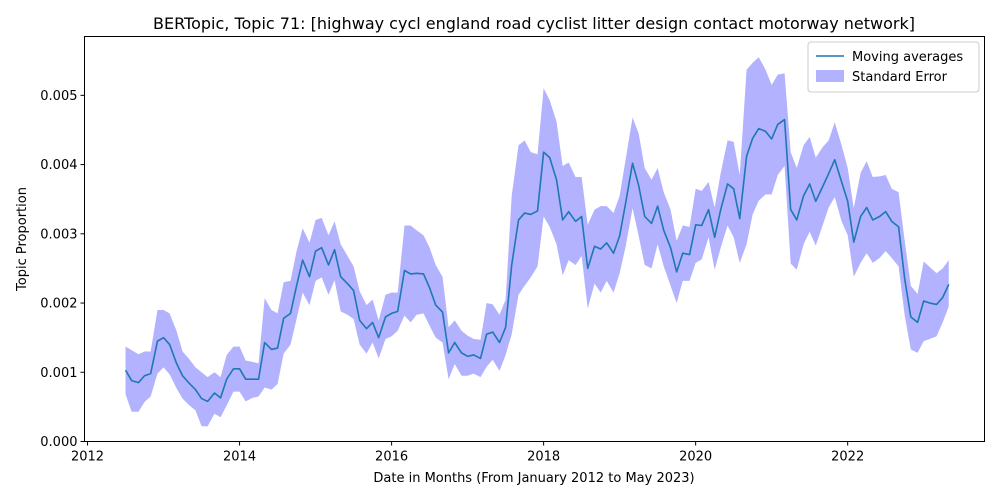 The width and height of the screenshot is (1000, 500). I want to click on y-tick-label: 0.001, so click(58, 373).